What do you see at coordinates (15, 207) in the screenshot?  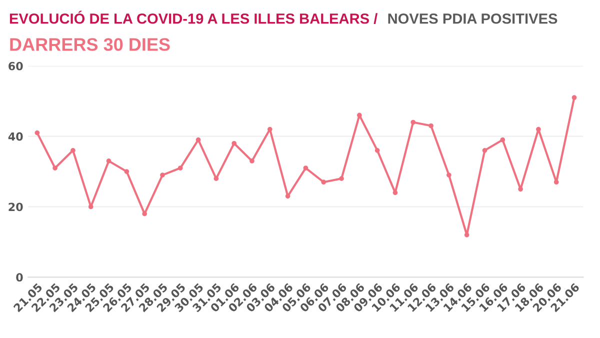 I see `y-tick-label: 20` at bounding box center [15, 207].